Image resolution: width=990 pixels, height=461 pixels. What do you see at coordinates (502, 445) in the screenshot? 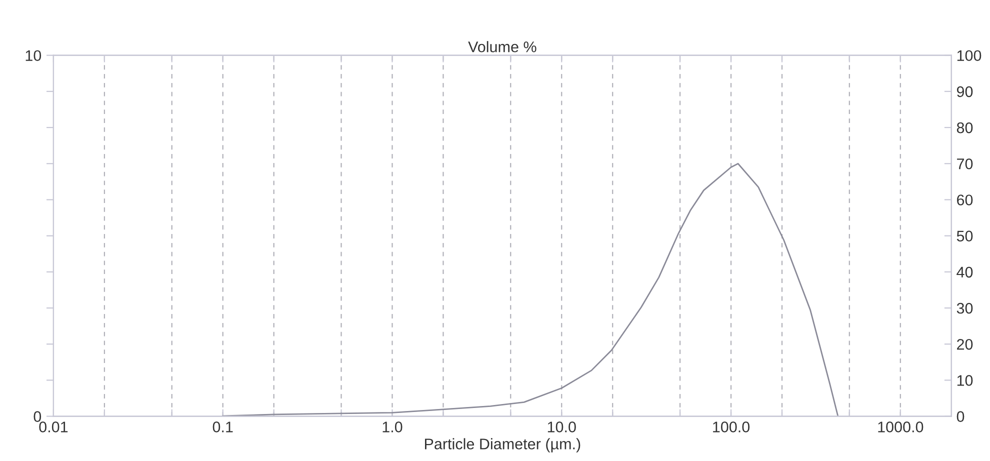
I see `x-axis-title: Particle Diameter (µm.)` at bounding box center [502, 445].